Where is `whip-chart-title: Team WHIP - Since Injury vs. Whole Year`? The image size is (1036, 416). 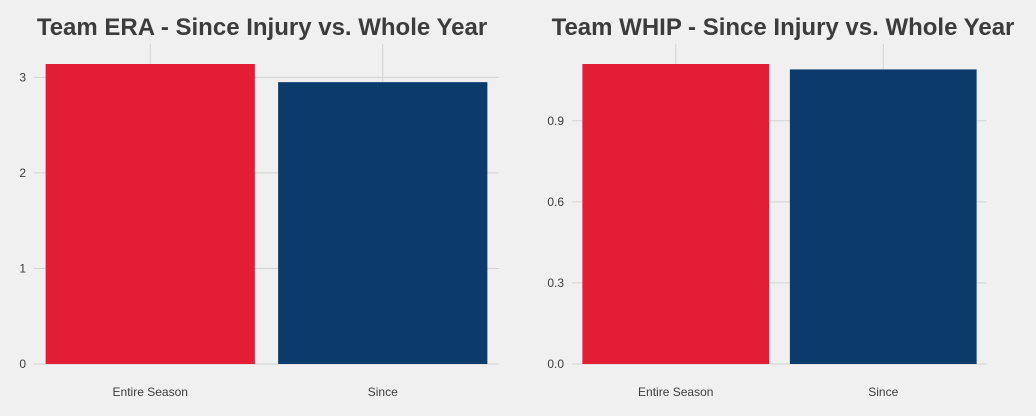
whip-chart-title: Team WHIP - Since Injury vs. Whole Year is located at coordinates (783, 27).